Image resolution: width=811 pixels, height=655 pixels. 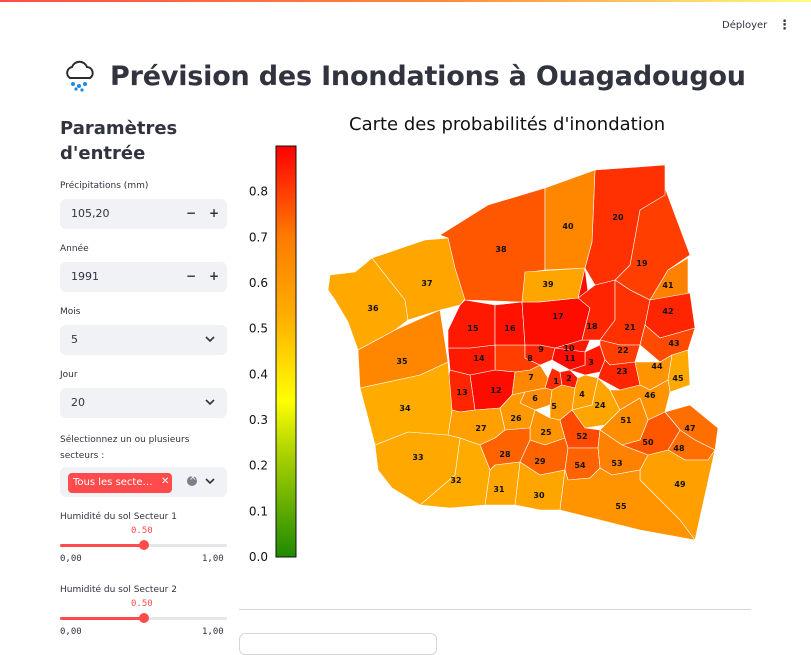 I want to click on sector-label: 24, so click(x=600, y=405).